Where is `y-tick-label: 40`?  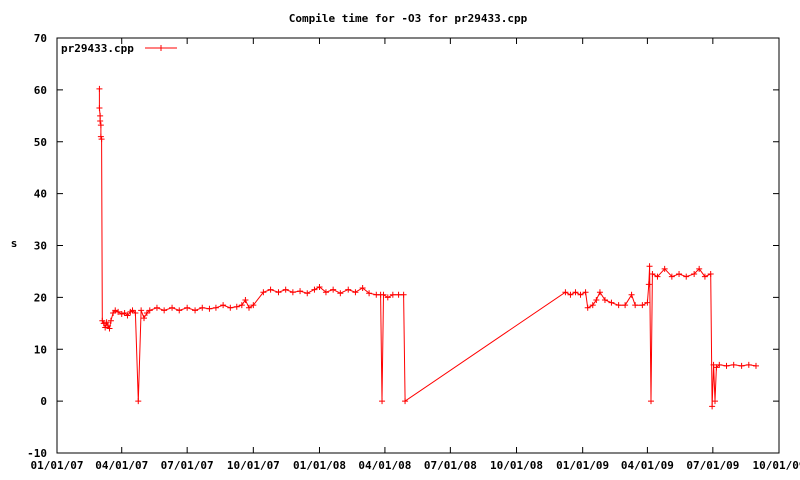
y-tick-label: 40 is located at coordinates (40, 194).